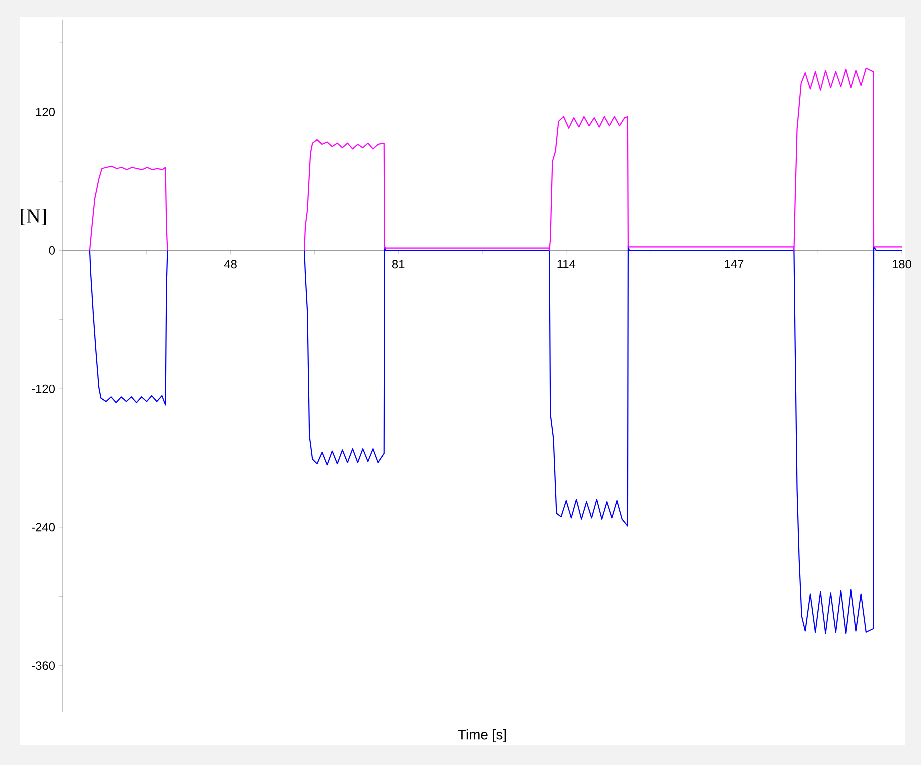 This screenshot has width=921, height=765. I want to click on y-tick-label: 0, so click(52, 250).